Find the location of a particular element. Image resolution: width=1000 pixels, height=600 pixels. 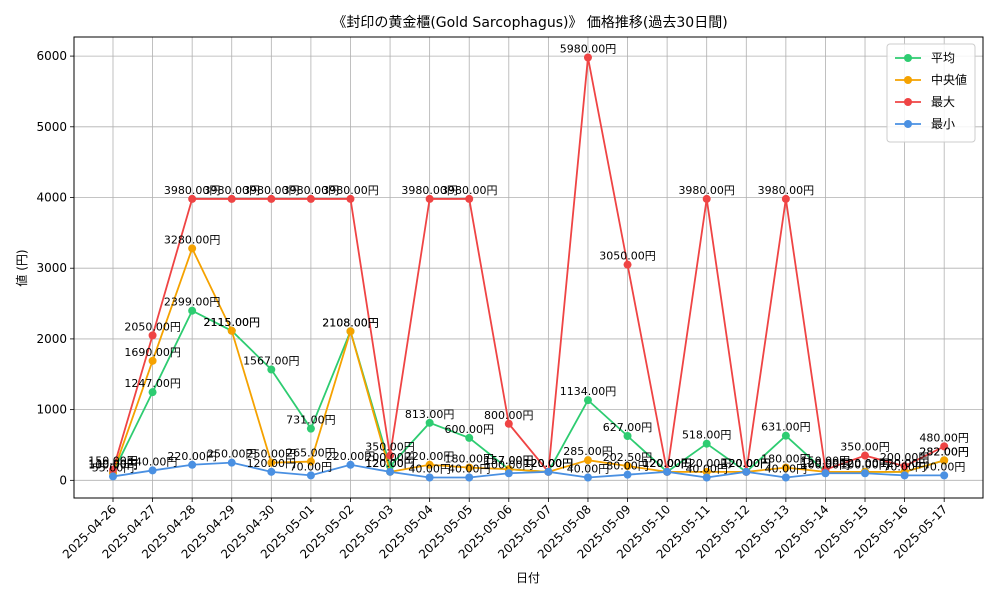

data-label: 282.00円 is located at coordinates (944, 451).